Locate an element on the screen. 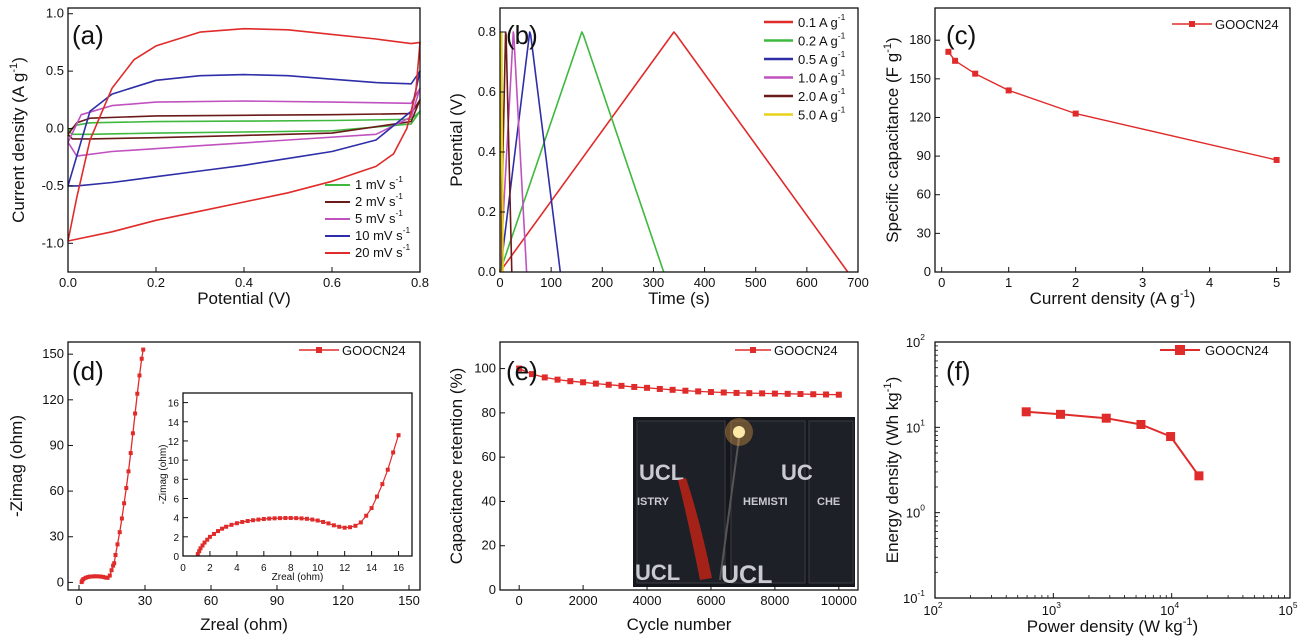  panel-label: (f) is located at coordinates (958, 371).